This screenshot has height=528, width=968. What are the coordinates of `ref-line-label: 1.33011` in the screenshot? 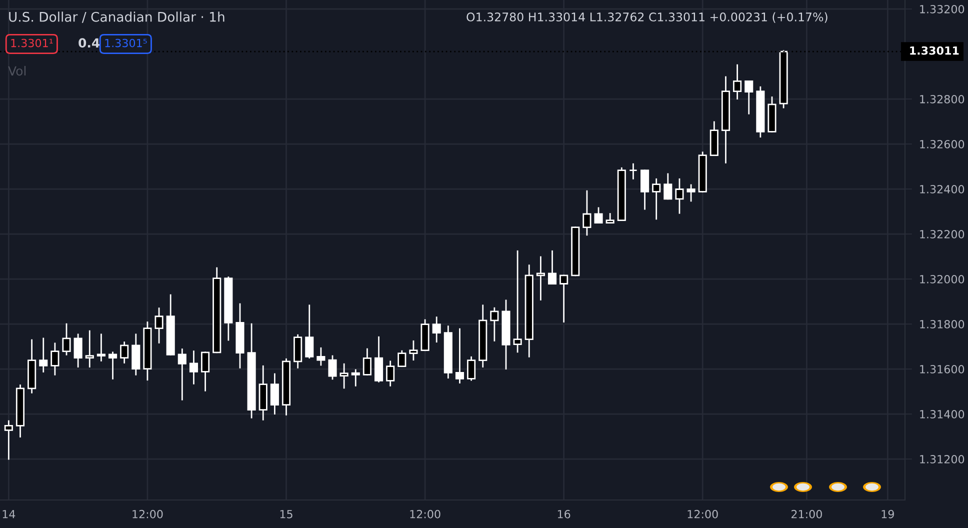 It's located at (934, 50).